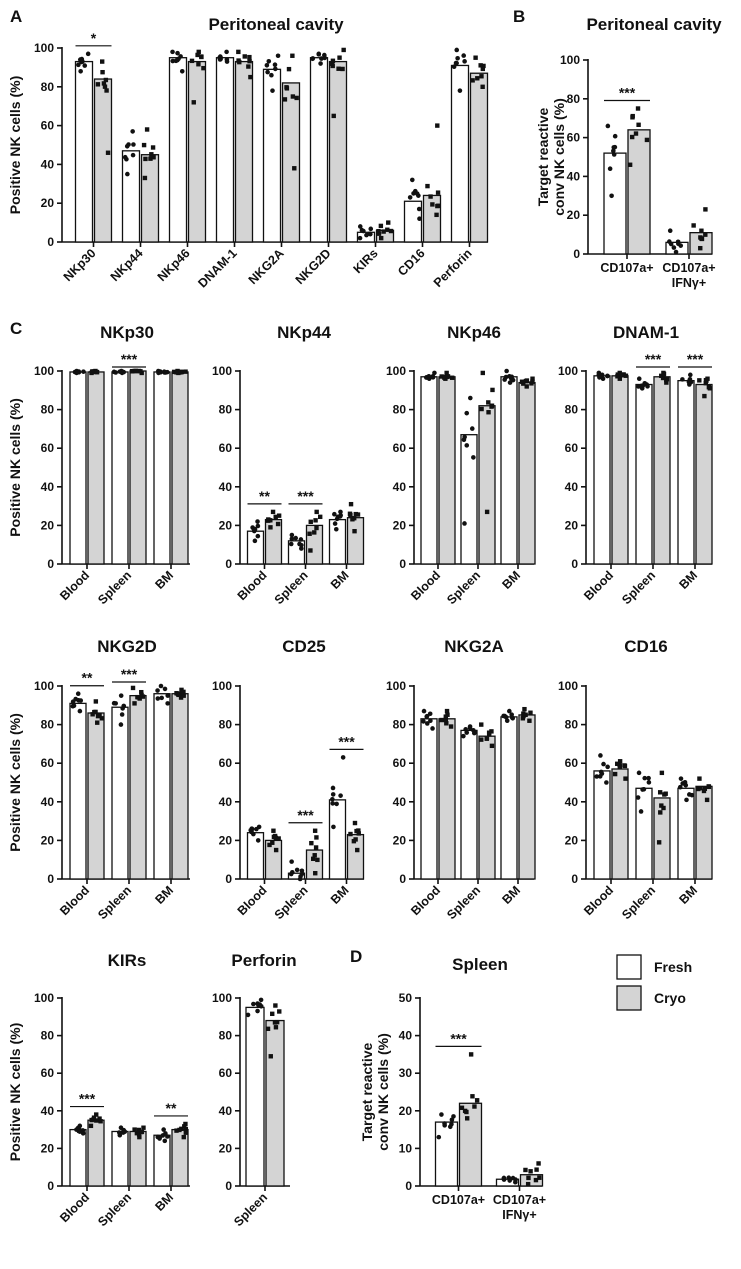 Image resolution: width=741 pixels, height=1269 pixels. Describe the element at coordinates (226, 448) in the screenshot. I see `y-tick-label: 60` at that location.